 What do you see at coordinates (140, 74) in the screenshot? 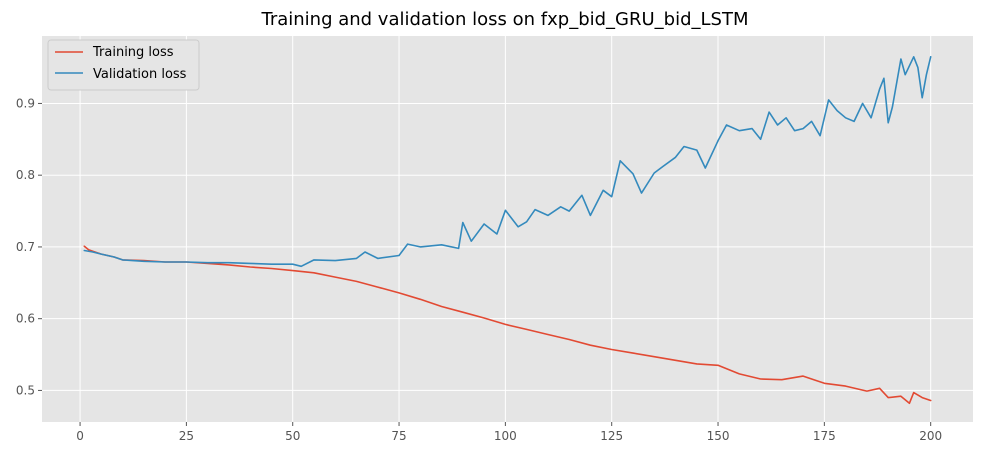
I see `legend-label-validation: Validation loss` at bounding box center [140, 74].